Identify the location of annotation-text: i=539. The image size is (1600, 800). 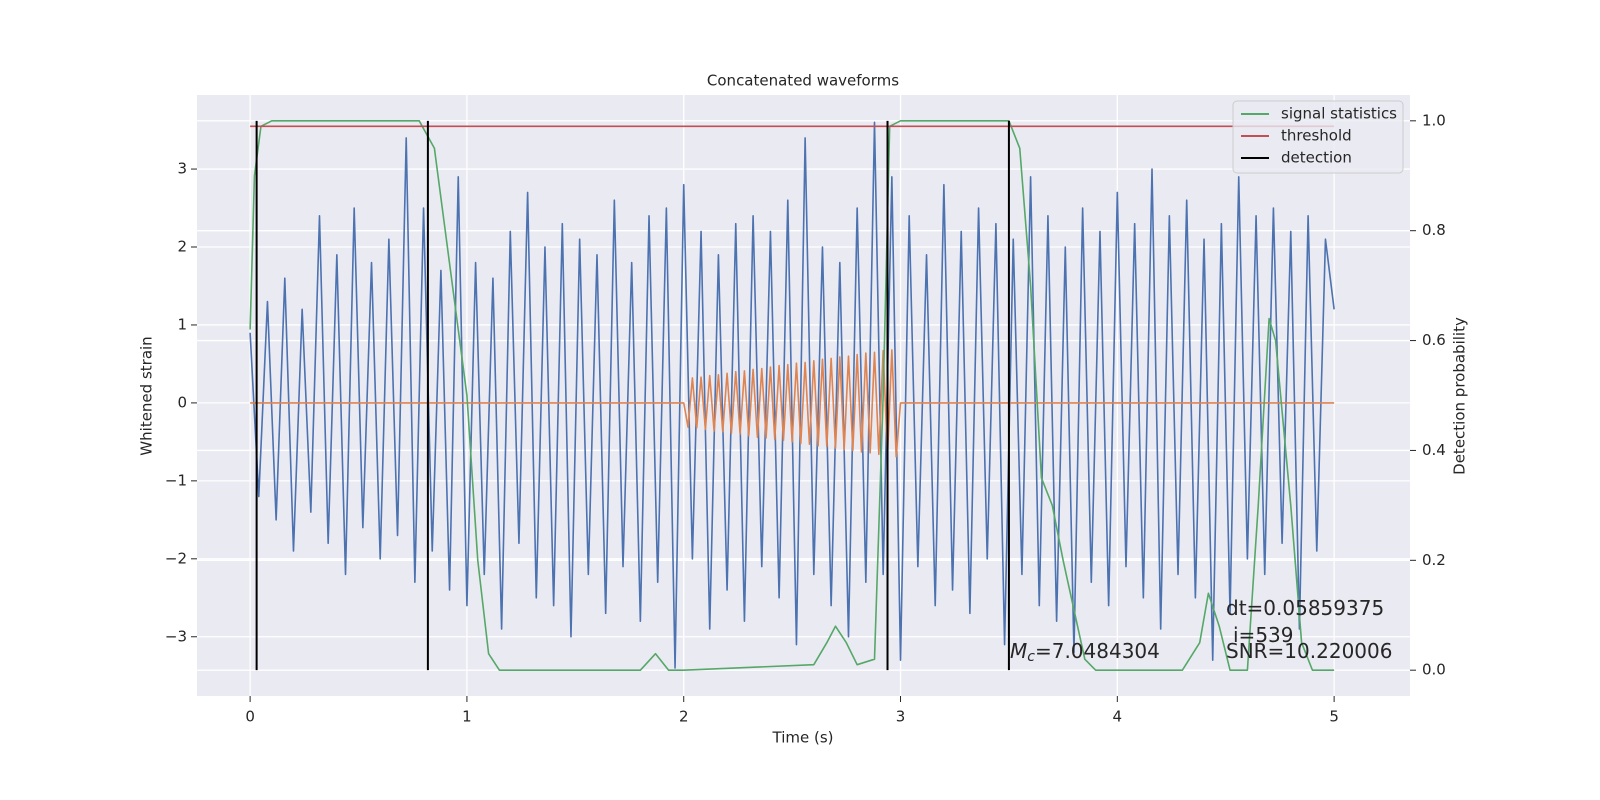
(1263, 635).